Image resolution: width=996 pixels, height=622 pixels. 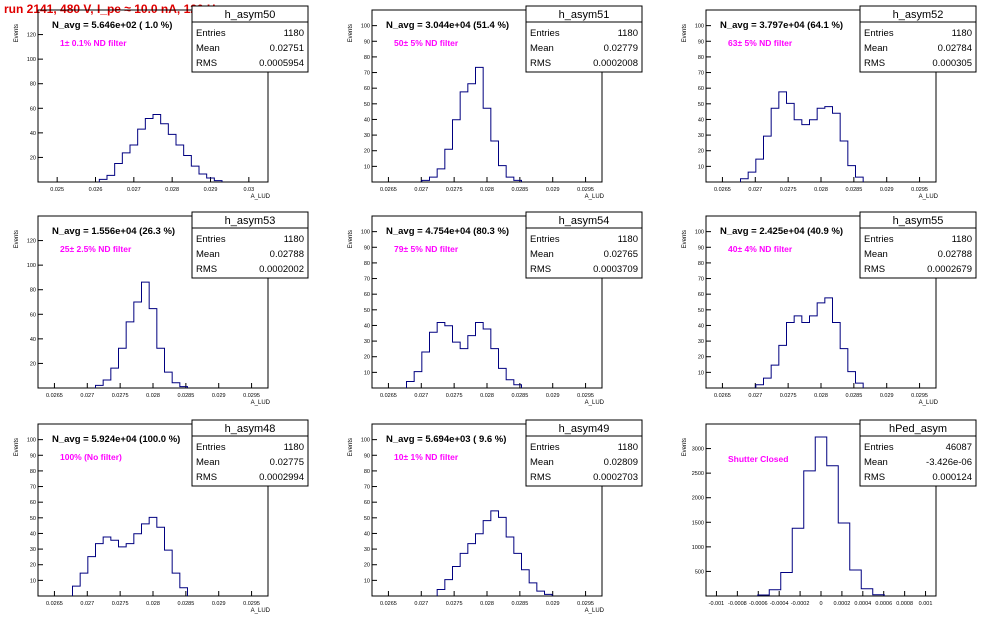 I want to click on stat-value: 0.02779, so click(x=621, y=48).